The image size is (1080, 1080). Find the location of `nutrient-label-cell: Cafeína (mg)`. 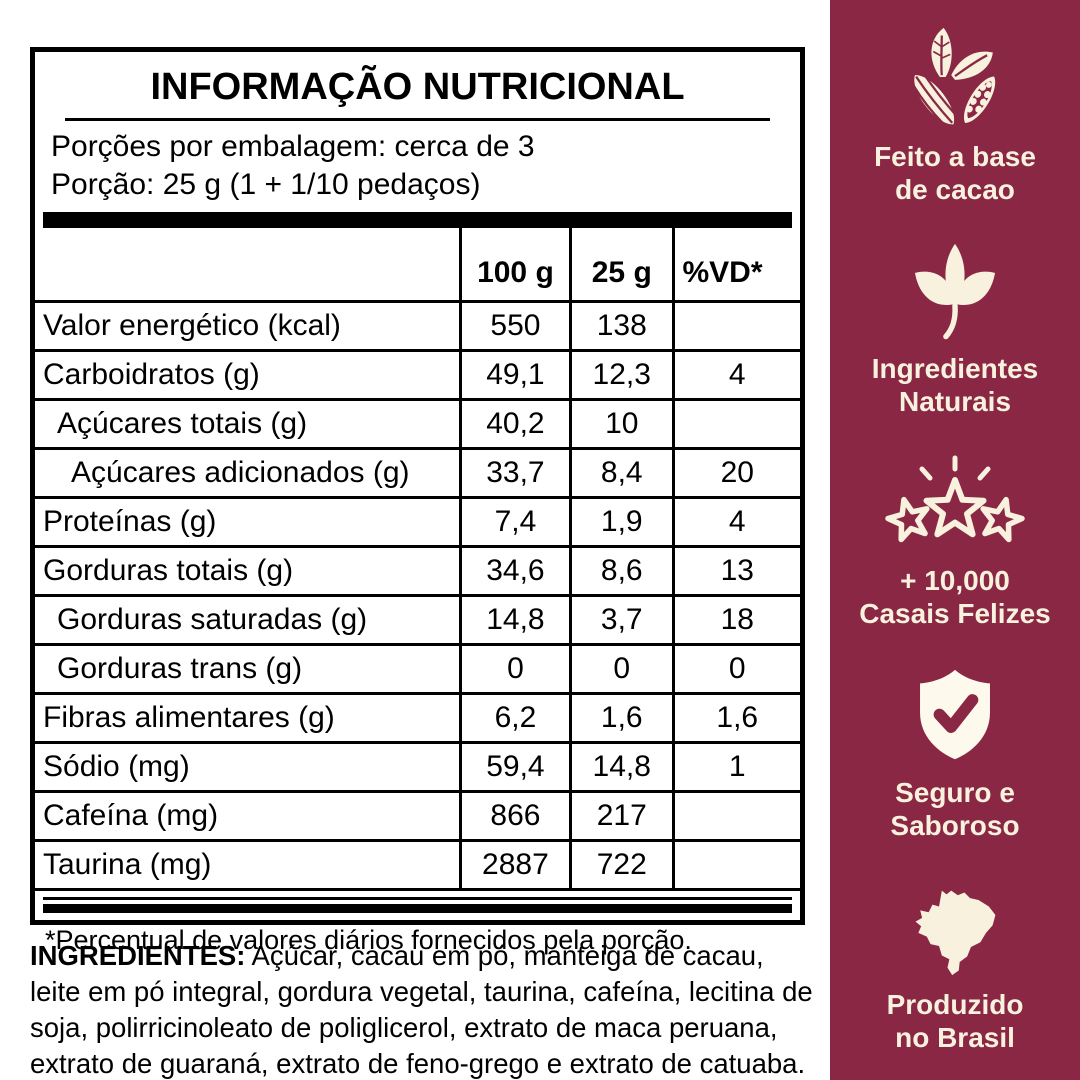

nutrient-label-cell: Cafeína (mg) is located at coordinates (248, 816).